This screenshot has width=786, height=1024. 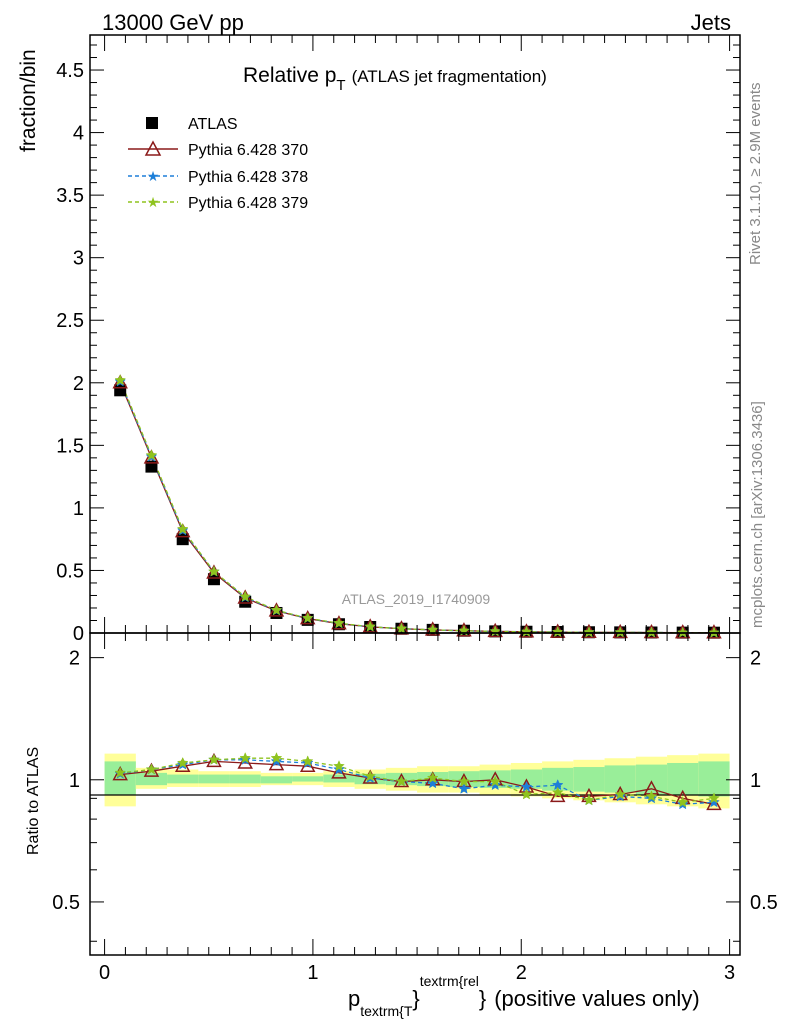 What do you see at coordinates (70, 71) in the screenshot?
I see `main-ytick-label: 4.5` at bounding box center [70, 71].